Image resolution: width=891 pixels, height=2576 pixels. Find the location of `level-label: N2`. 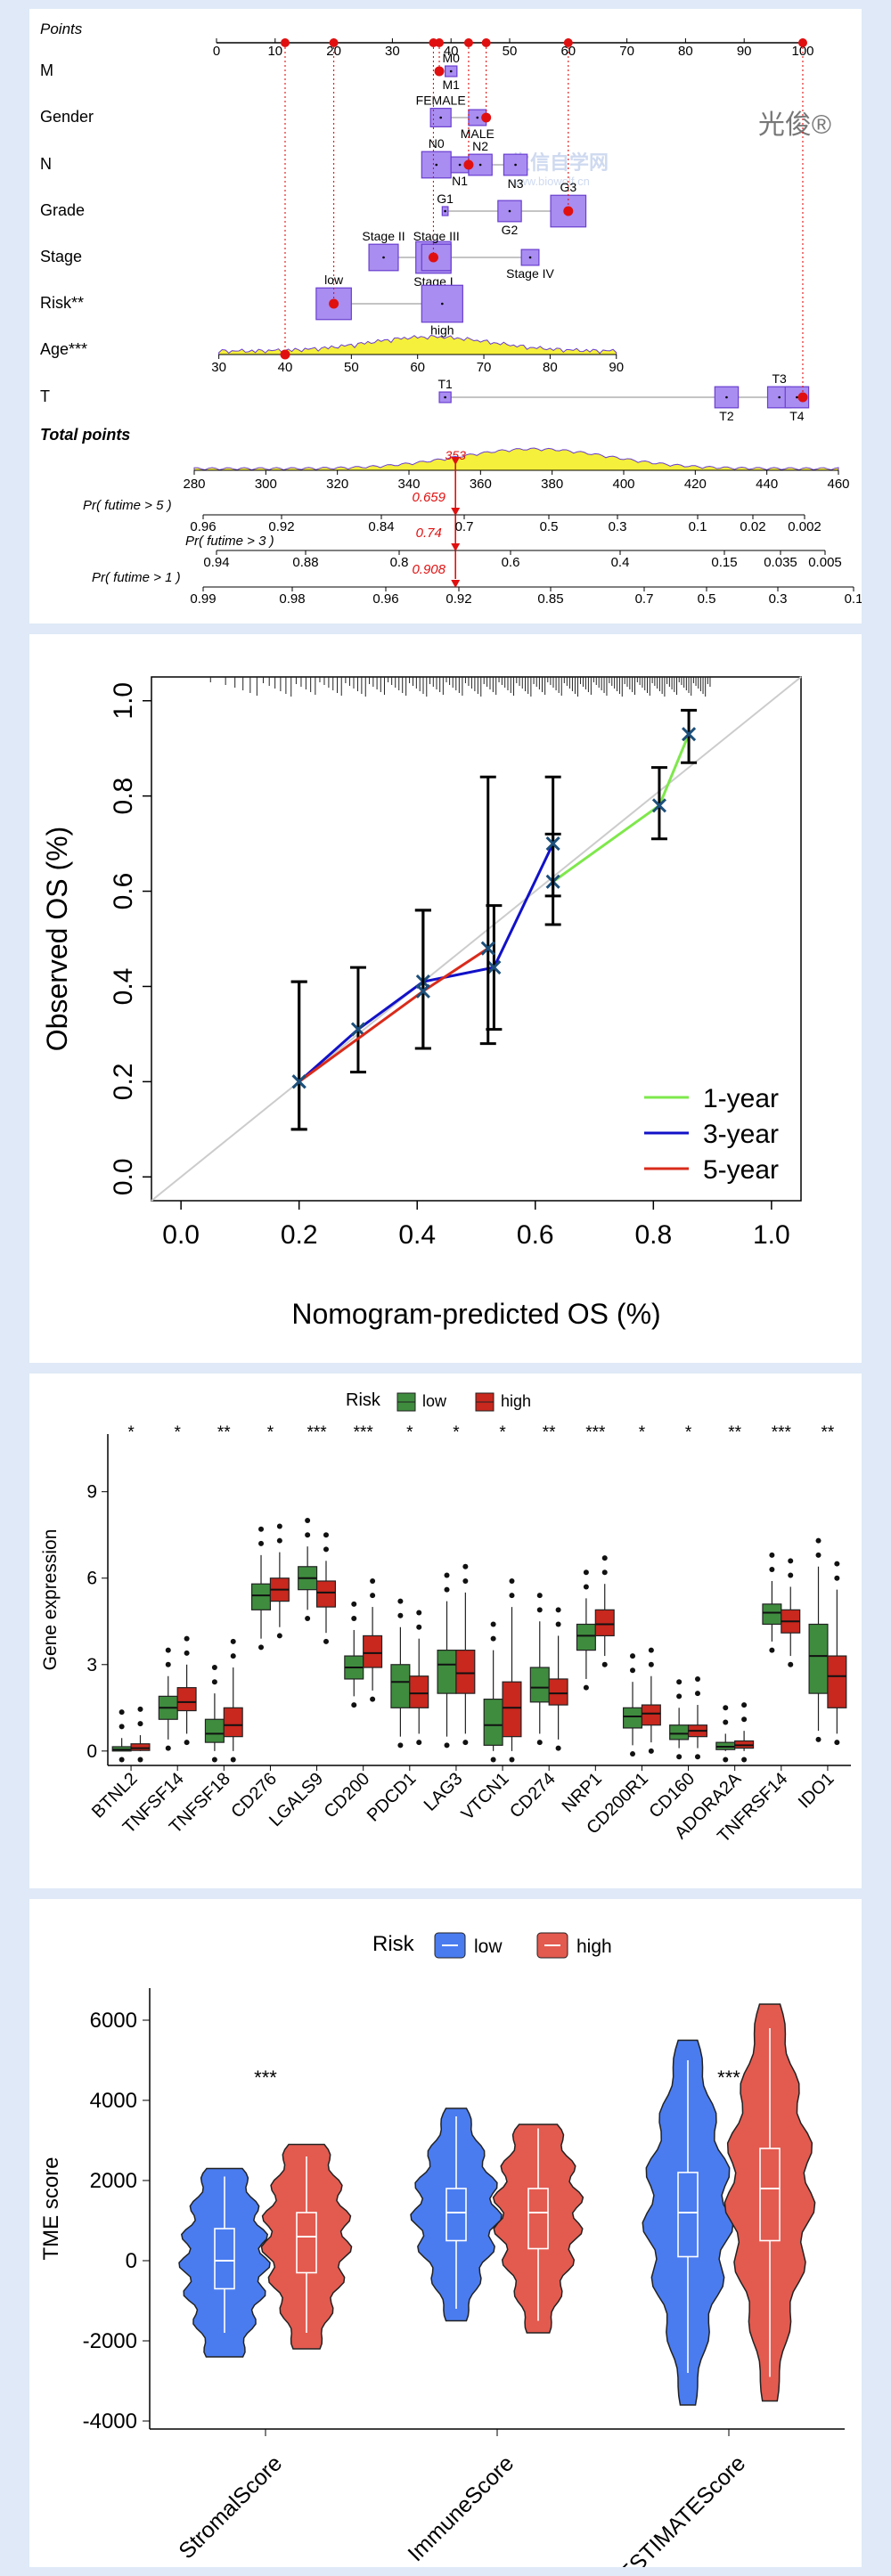

level-label: N2 is located at coordinates (480, 146).